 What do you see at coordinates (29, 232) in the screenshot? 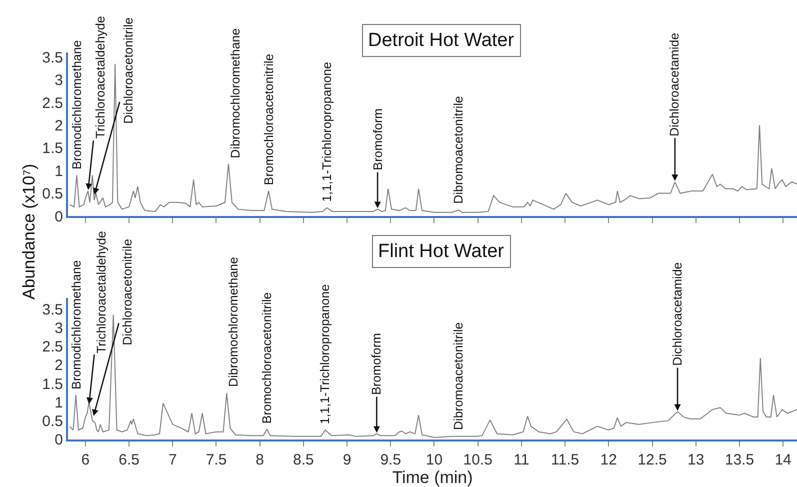
I see `y-axis-title: Abundance (x10⁷)` at bounding box center [29, 232].